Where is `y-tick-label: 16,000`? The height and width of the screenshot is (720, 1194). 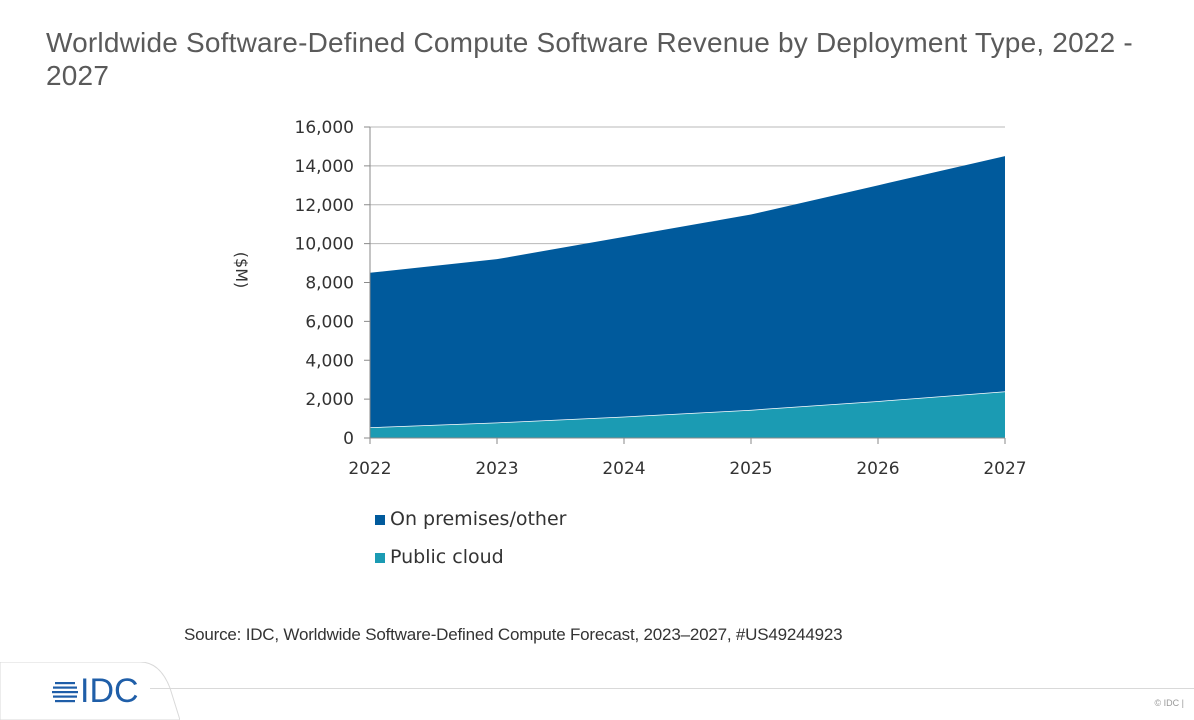 y-tick-label: 16,000 is located at coordinates (324, 128).